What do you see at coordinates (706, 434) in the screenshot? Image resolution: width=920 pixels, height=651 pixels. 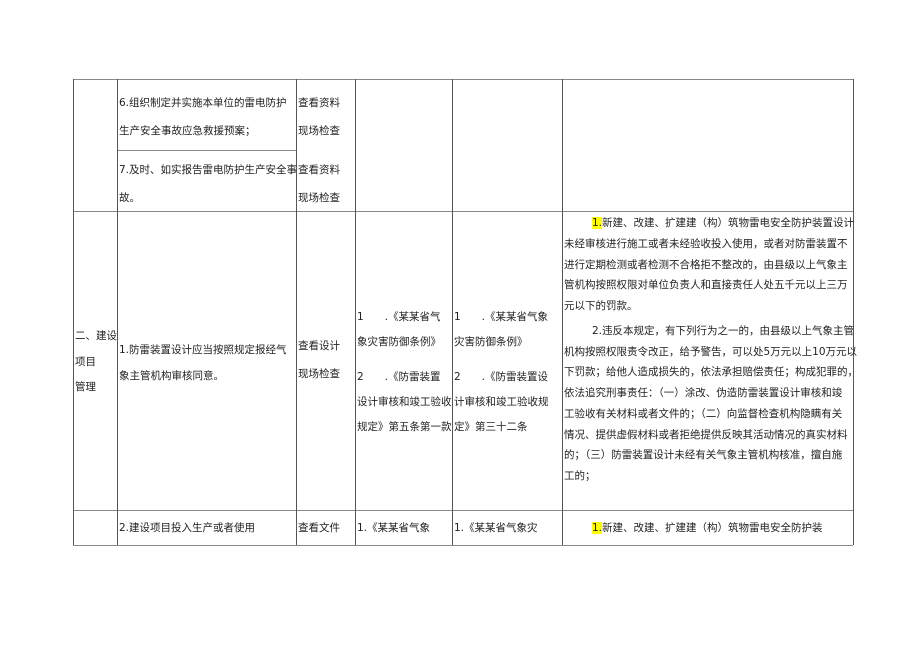 I see `text-line: 情况、提供虚假材料或者拒绝提供反映其活动情况的真实材料` at bounding box center [706, 434].